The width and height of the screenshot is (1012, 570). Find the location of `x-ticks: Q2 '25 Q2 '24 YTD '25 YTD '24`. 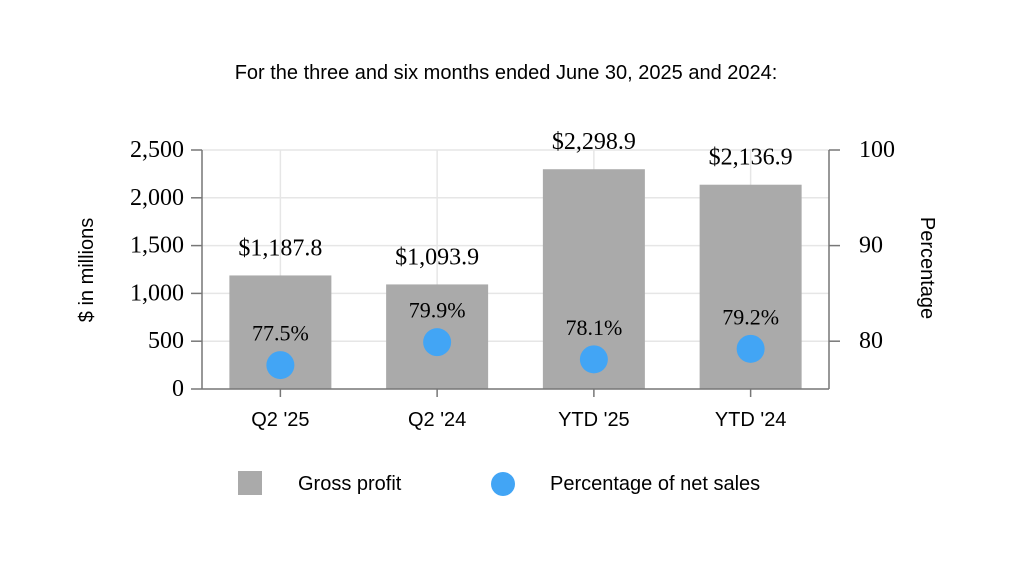

x-ticks: Q2 '25 Q2 '24 YTD '25 YTD '24 is located at coordinates (518, 410).